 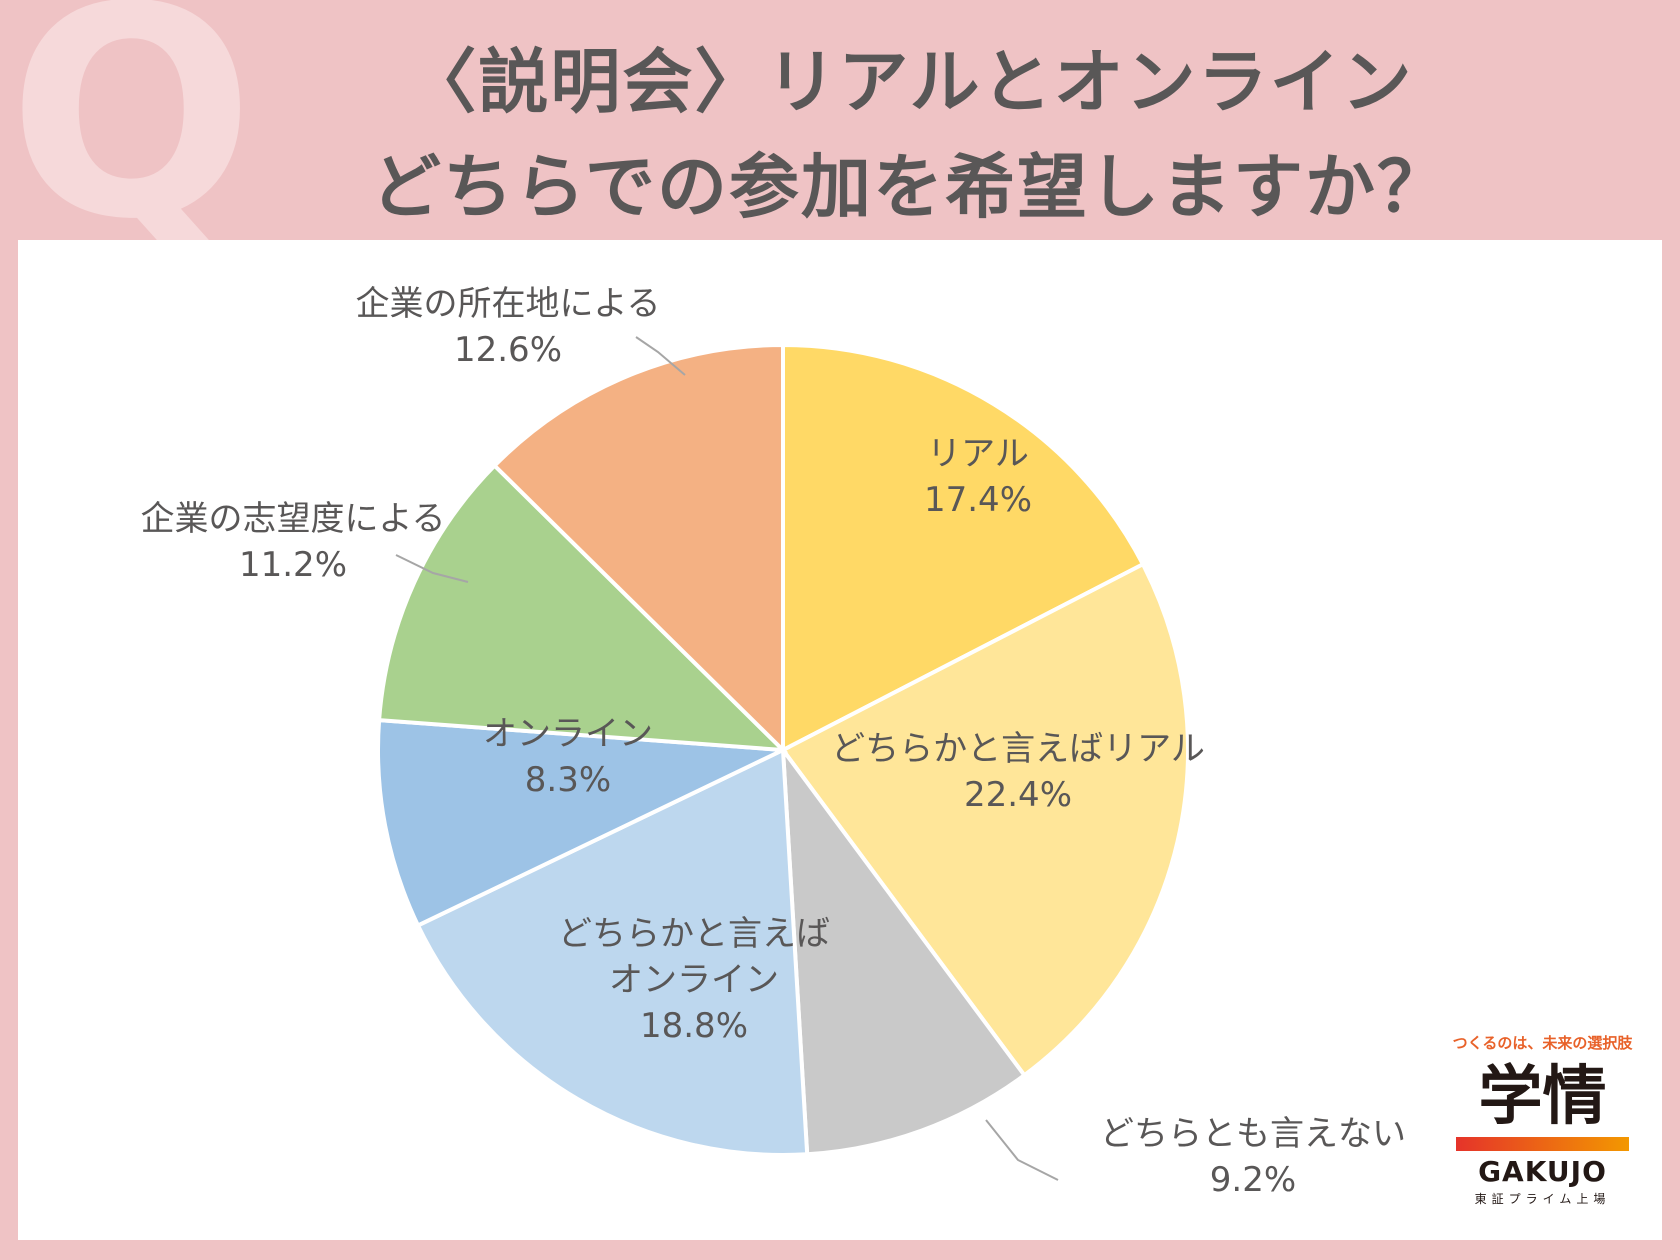 I want to click on slice-category-label: 企業の志望度による, so click(x=293, y=519).